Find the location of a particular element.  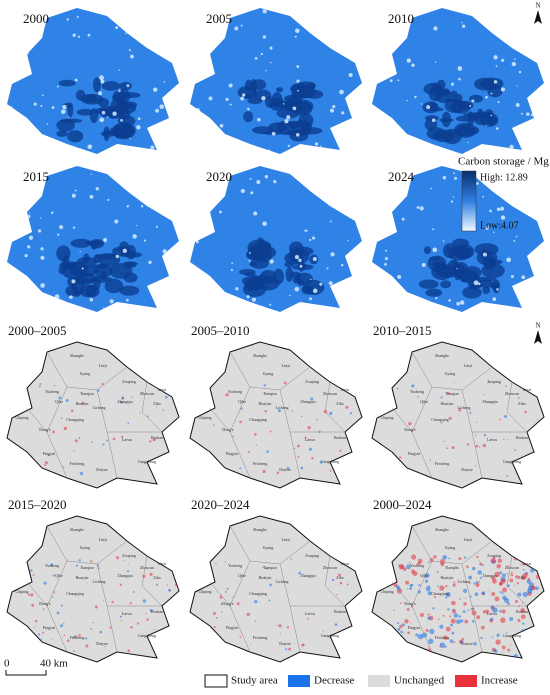

scale-bar: 0 40 km is located at coordinates (36, 667).